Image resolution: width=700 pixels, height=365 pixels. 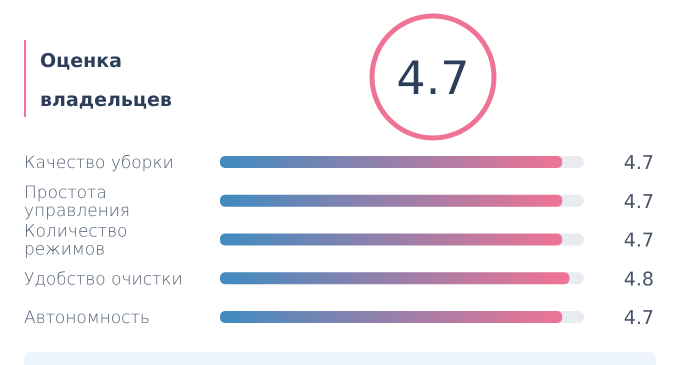 I want to click on y-tick-label: Простота управления, so click(x=77, y=201).